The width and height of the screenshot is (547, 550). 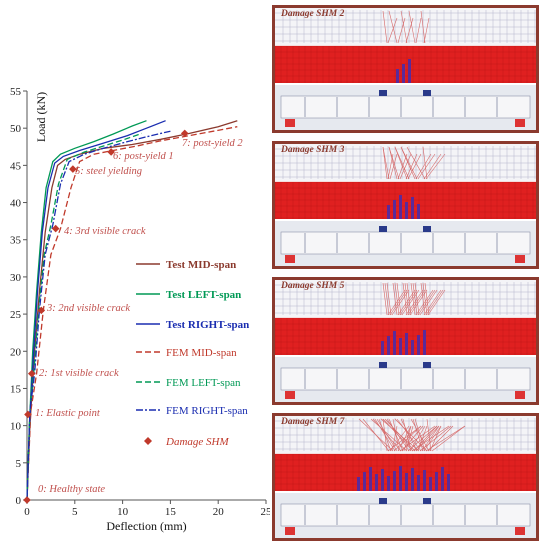 I want to click on damage-shm-3-panel: Damage SHM 3, so click(x=405, y=205).